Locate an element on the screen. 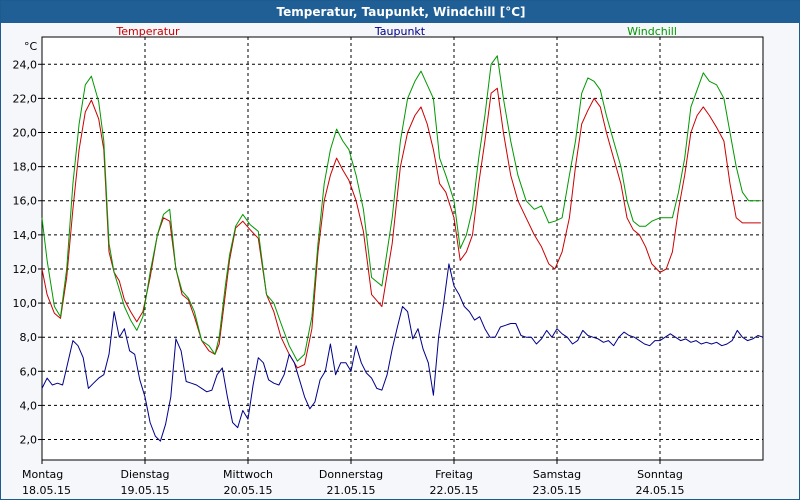 This screenshot has height=500, width=800. y-tick-label: 18,0 is located at coordinates (25, 167).